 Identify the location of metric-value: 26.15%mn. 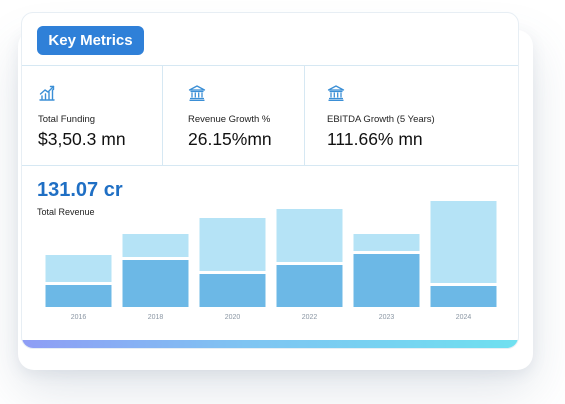
(230, 139).